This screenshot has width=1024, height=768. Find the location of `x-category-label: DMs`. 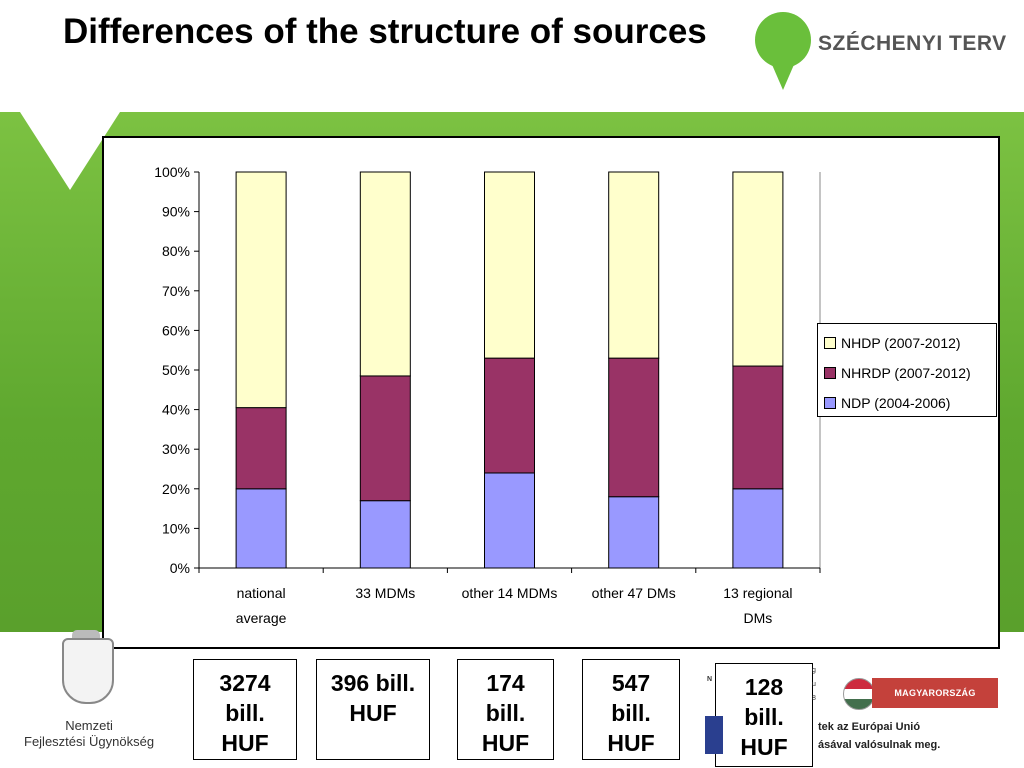

x-category-label: DMs is located at coordinates (758, 618).